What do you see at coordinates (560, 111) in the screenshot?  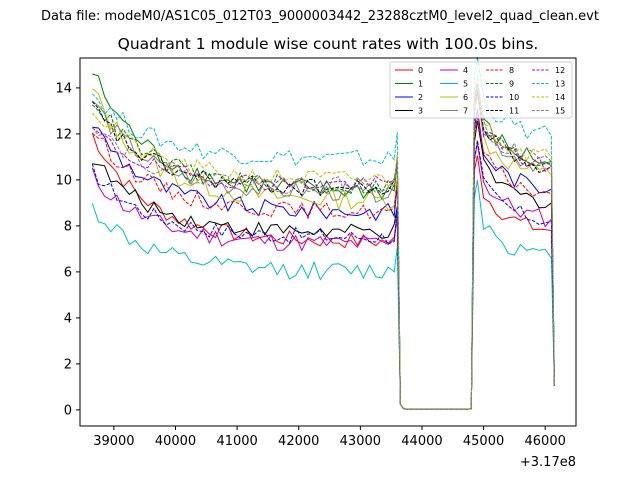 I see `legend-label-15: 15` at bounding box center [560, 111].